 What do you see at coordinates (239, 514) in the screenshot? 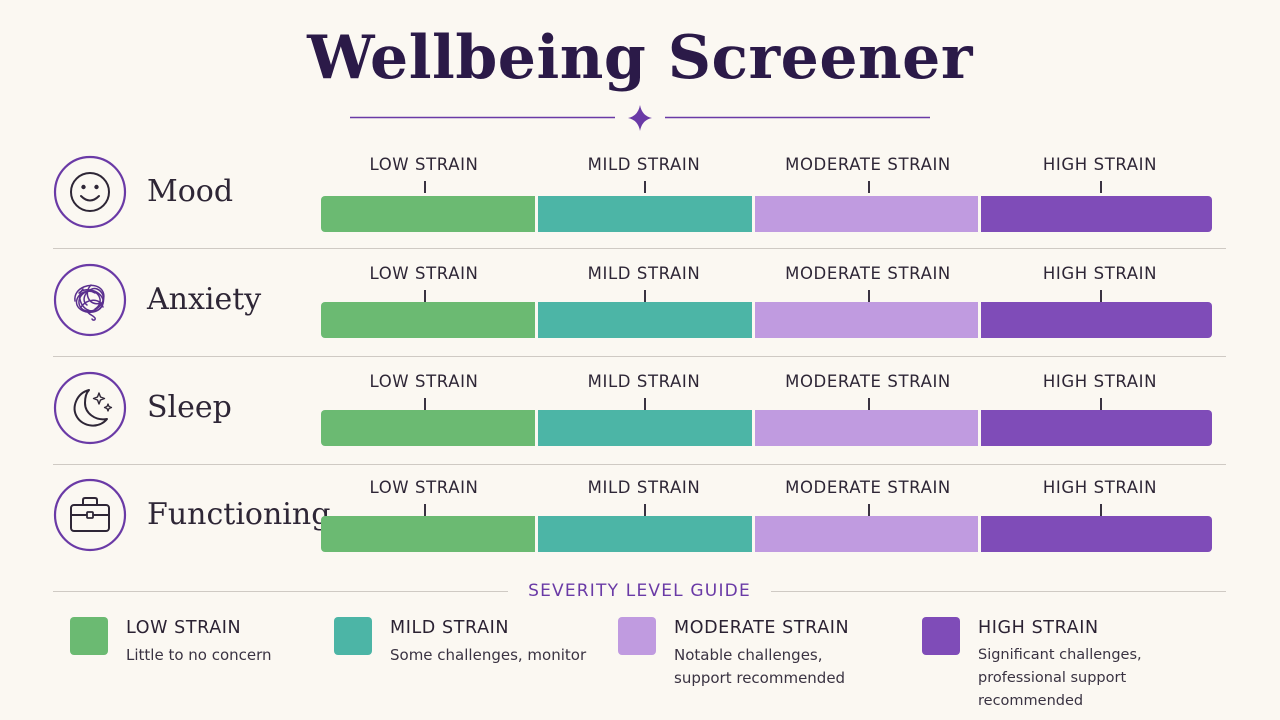
I see `row-label-functioning: Functioning` at bounding box center [239, 514].